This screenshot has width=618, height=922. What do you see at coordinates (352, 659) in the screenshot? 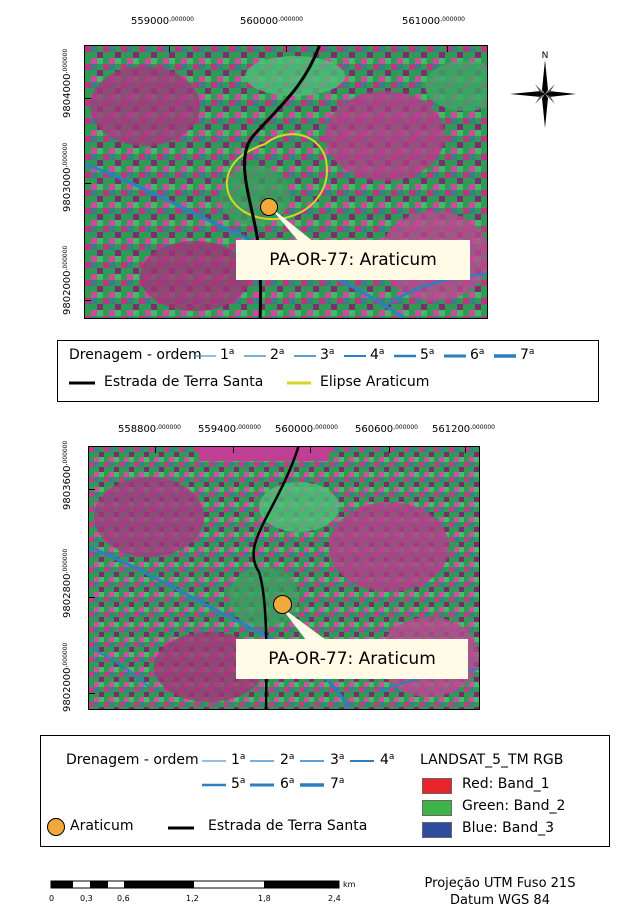
I see `map2-site-label: PA-OR-77: Araticum` at bounding box center [352, 659].